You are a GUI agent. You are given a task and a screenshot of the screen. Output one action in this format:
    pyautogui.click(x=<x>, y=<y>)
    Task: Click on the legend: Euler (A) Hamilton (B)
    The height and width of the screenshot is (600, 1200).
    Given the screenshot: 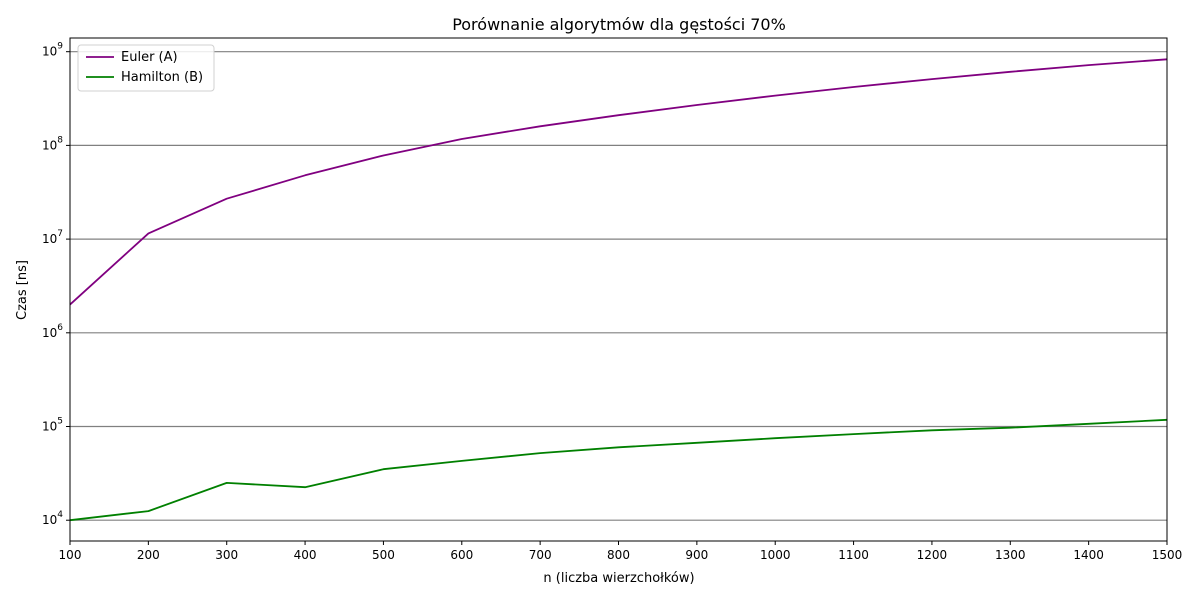 What is the action you would take?
    pyautogui.click(x=146, y=68)
    